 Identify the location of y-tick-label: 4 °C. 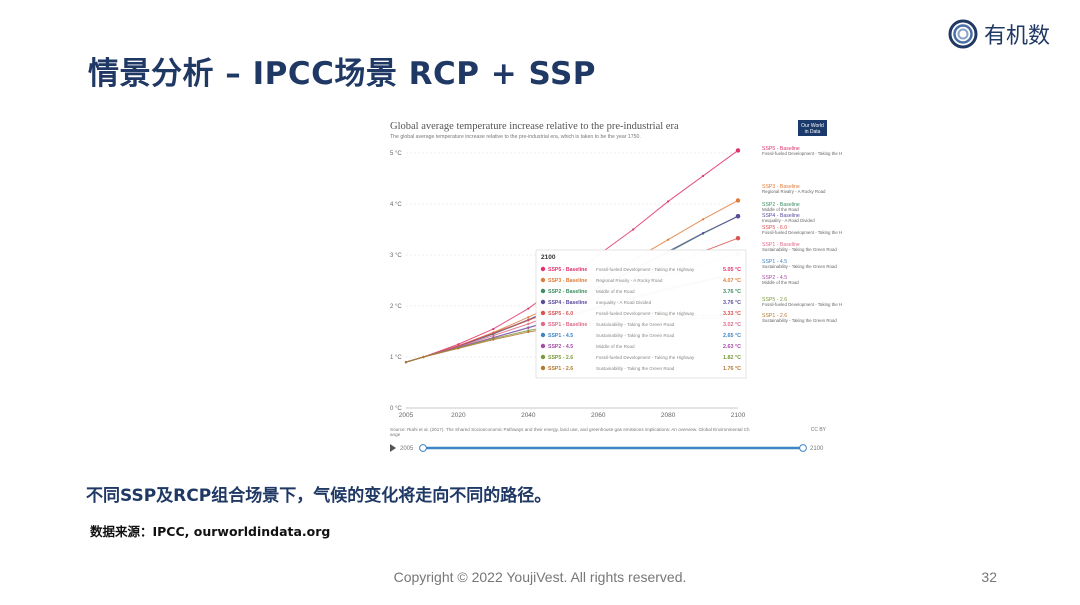
(396, 205).